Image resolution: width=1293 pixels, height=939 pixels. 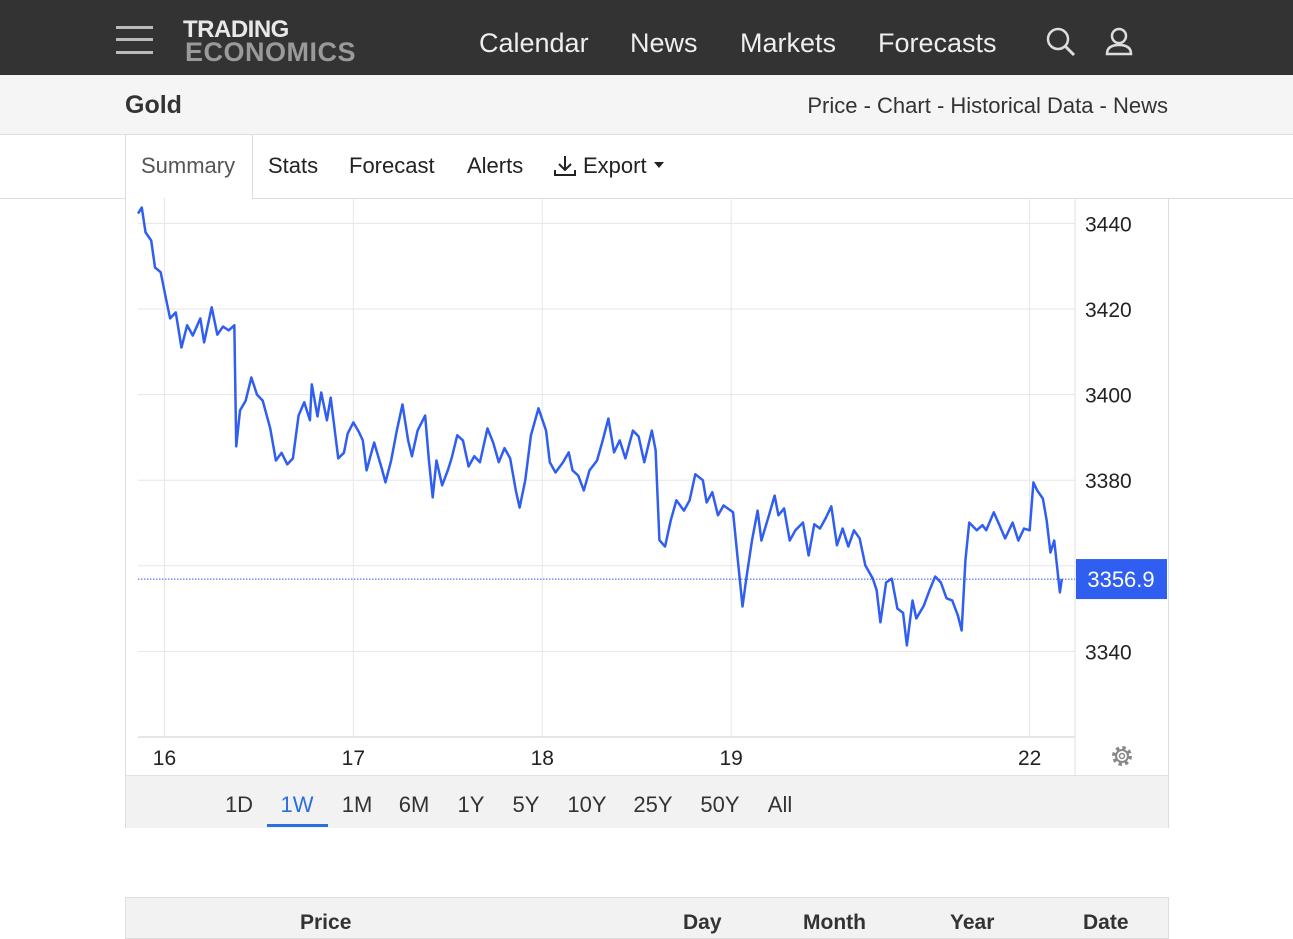 I want to click on tab: Forecast, so click(x=392, y=165).